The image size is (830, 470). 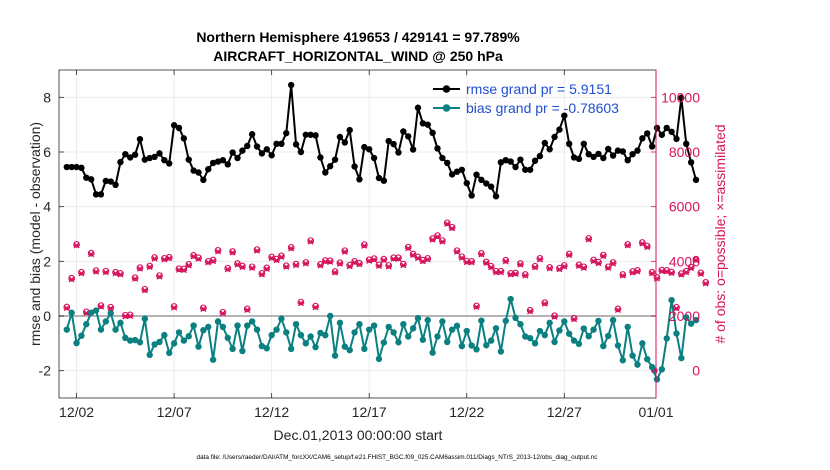 I want to click on y-left-tick-label: 2, so click(x=47, y=261).